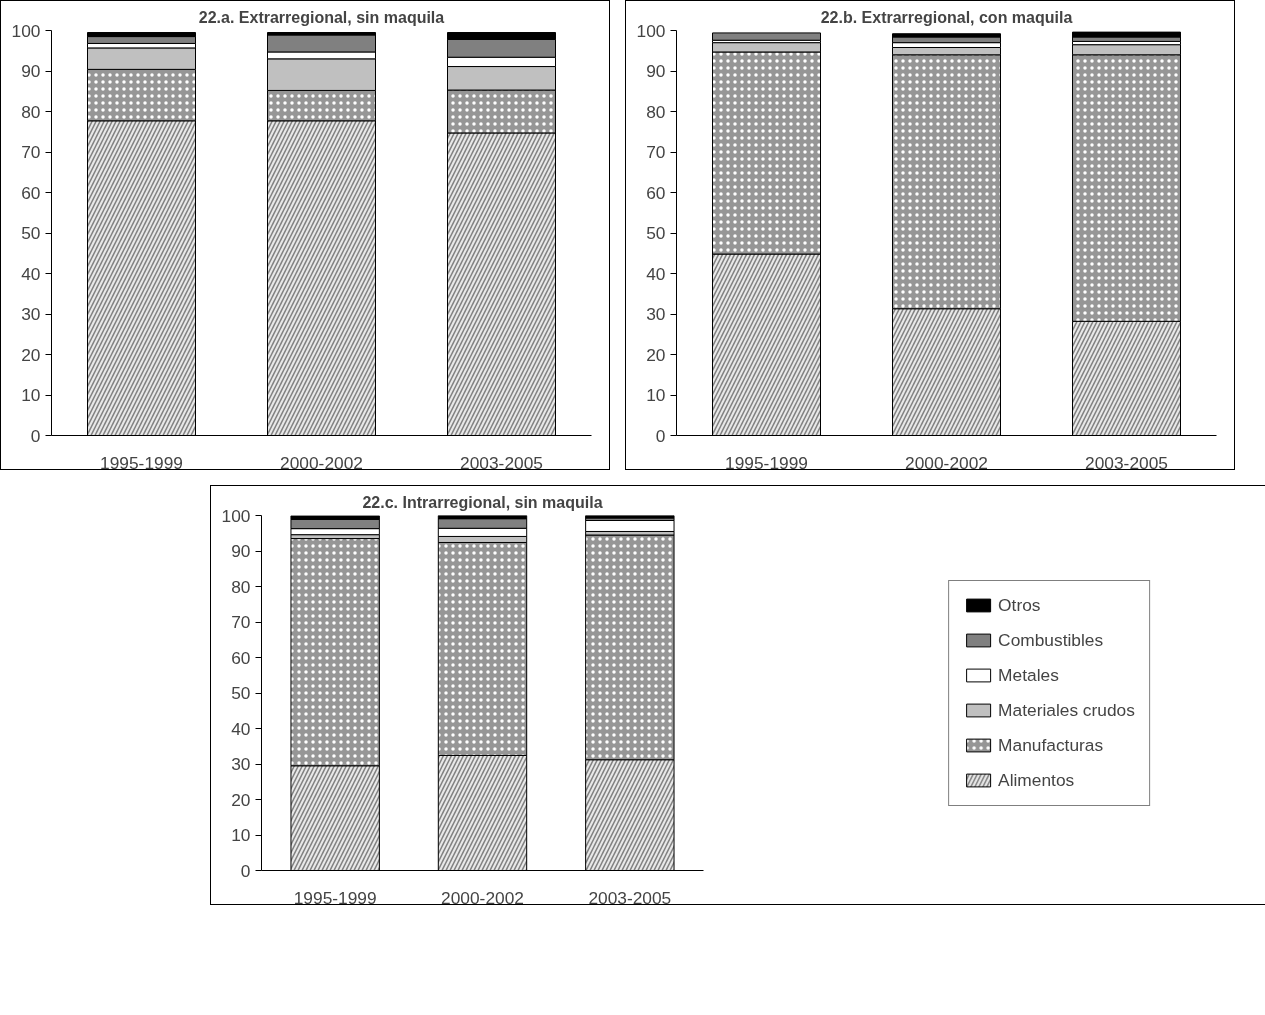  What do you see at coordinates (482, 502) in the screenshot?
I see `chart-title: 22.c. Intrarregional, sin maquila` at bounding box center [482, 502].